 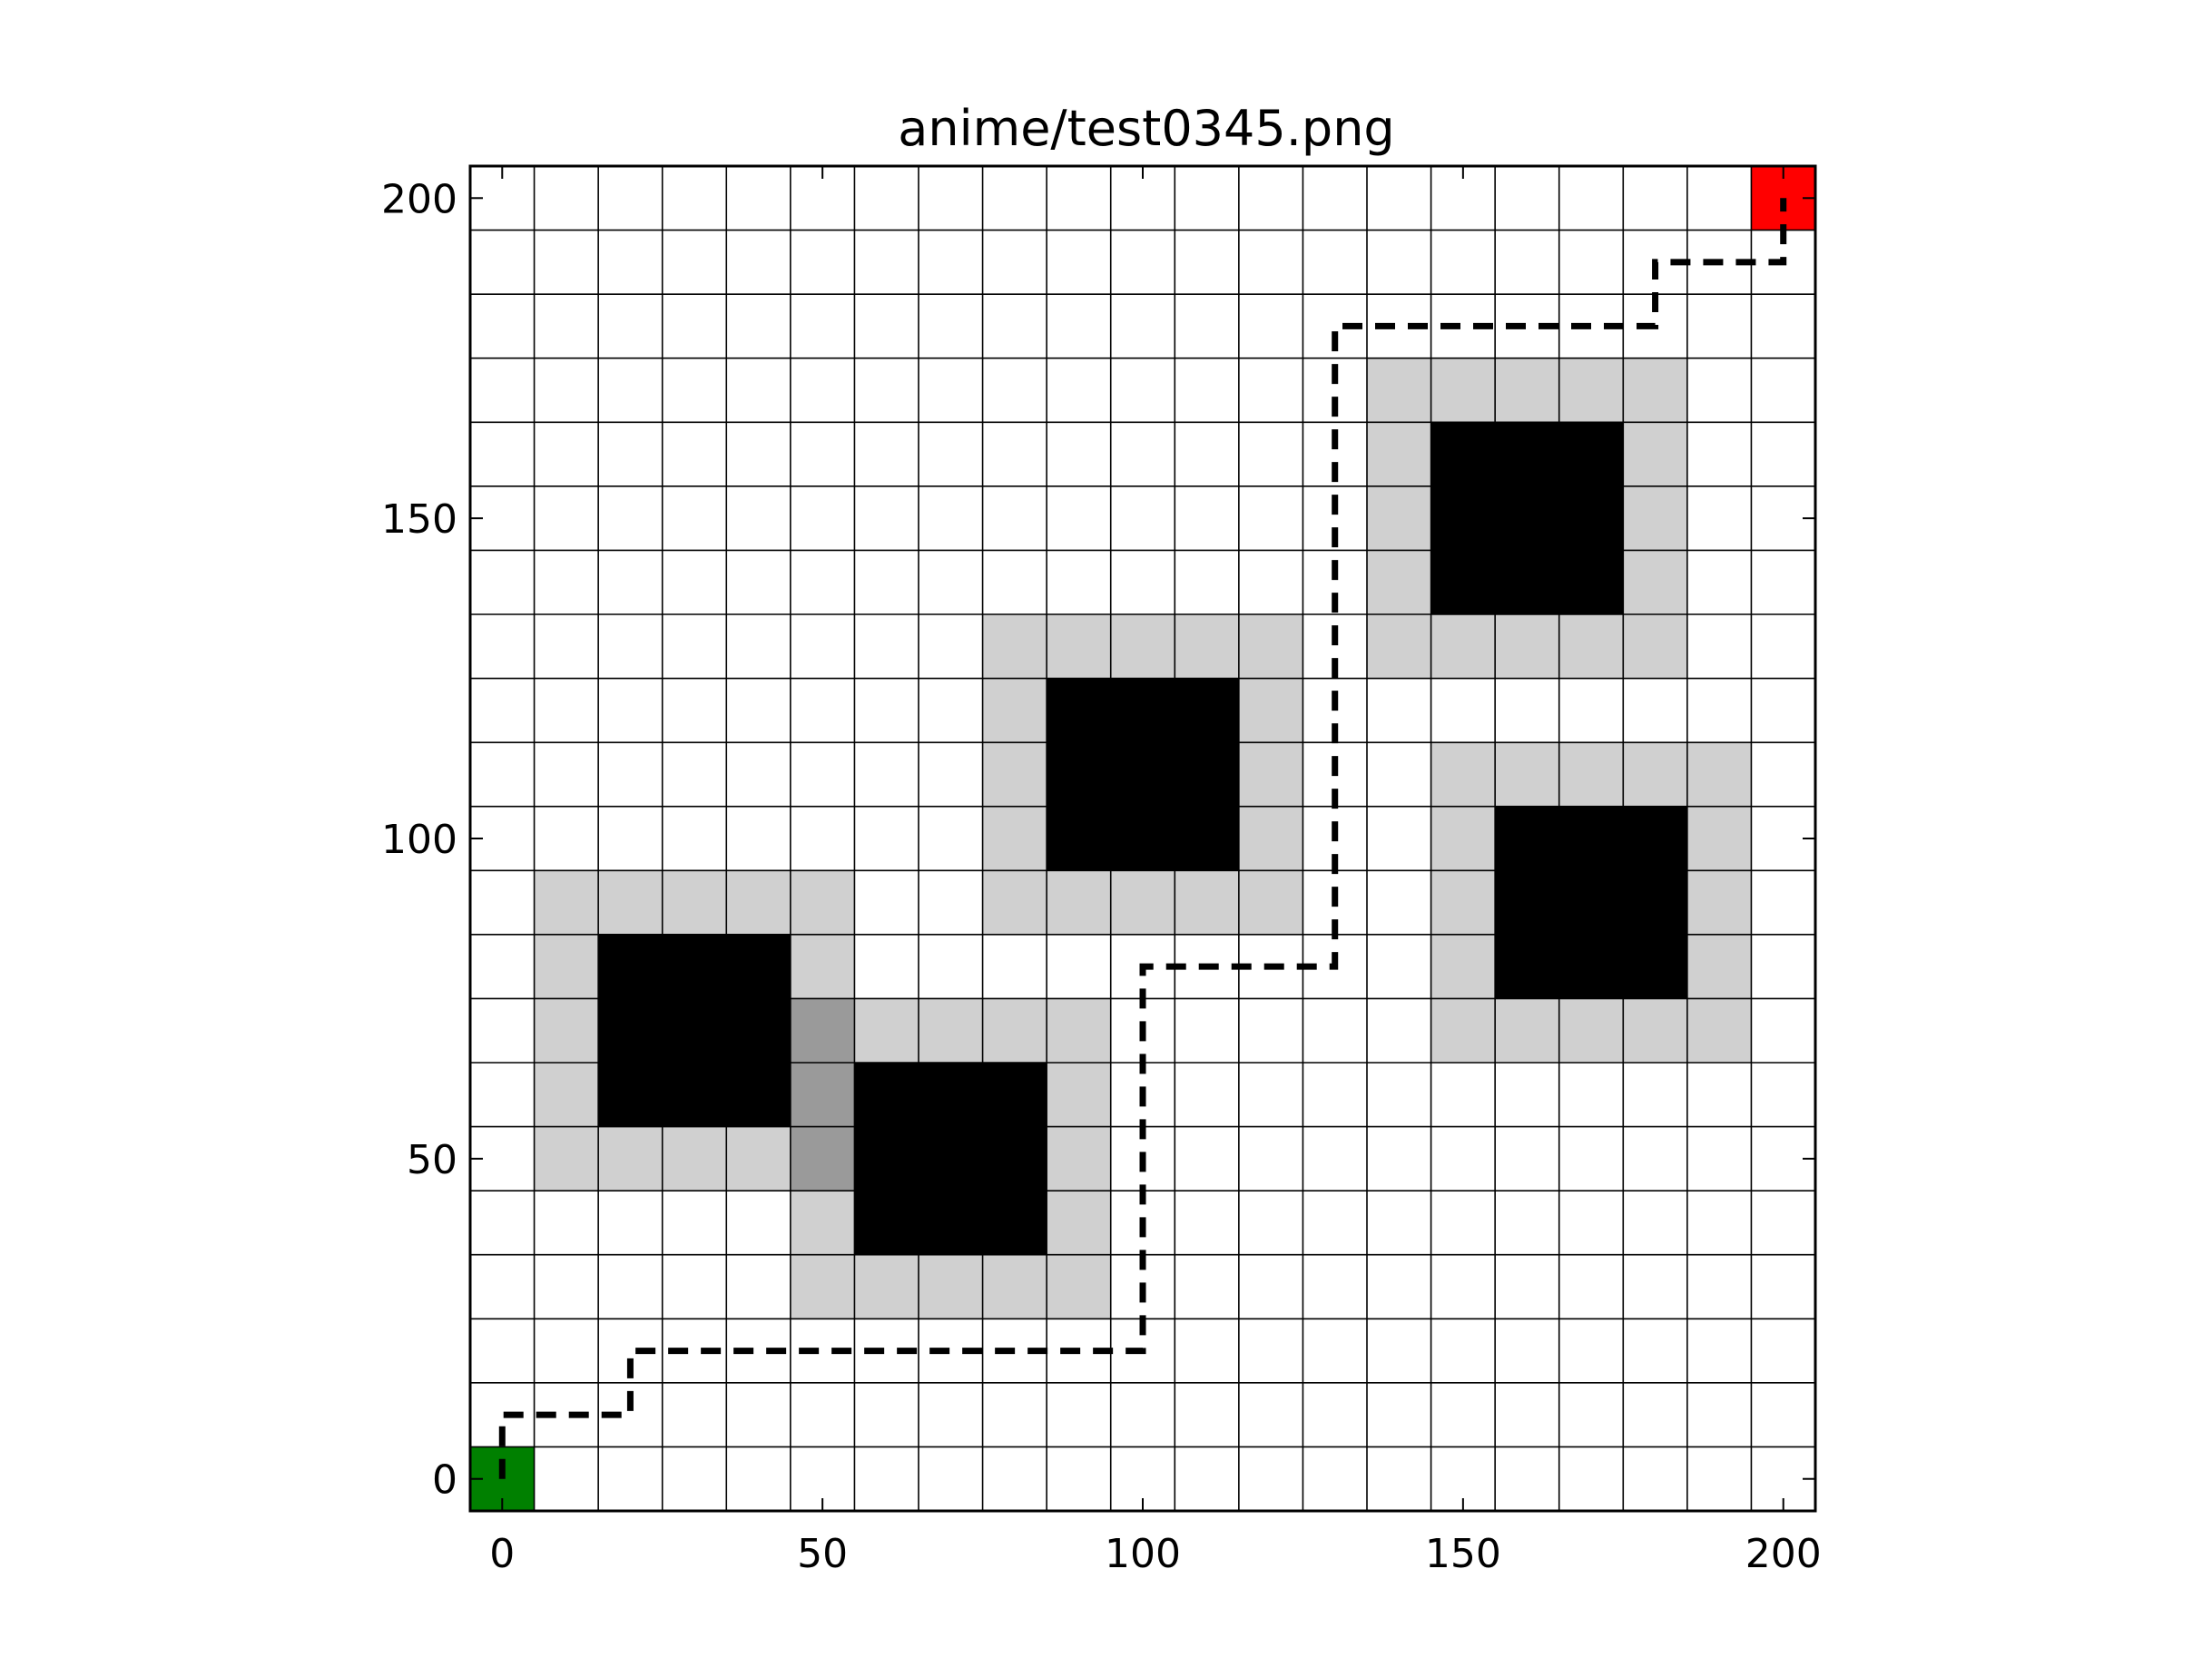 What do you see at coordinates (502, 1554) in the screenshot?
I see `x-tick-label: 0` at bounding box center [502, 1554].